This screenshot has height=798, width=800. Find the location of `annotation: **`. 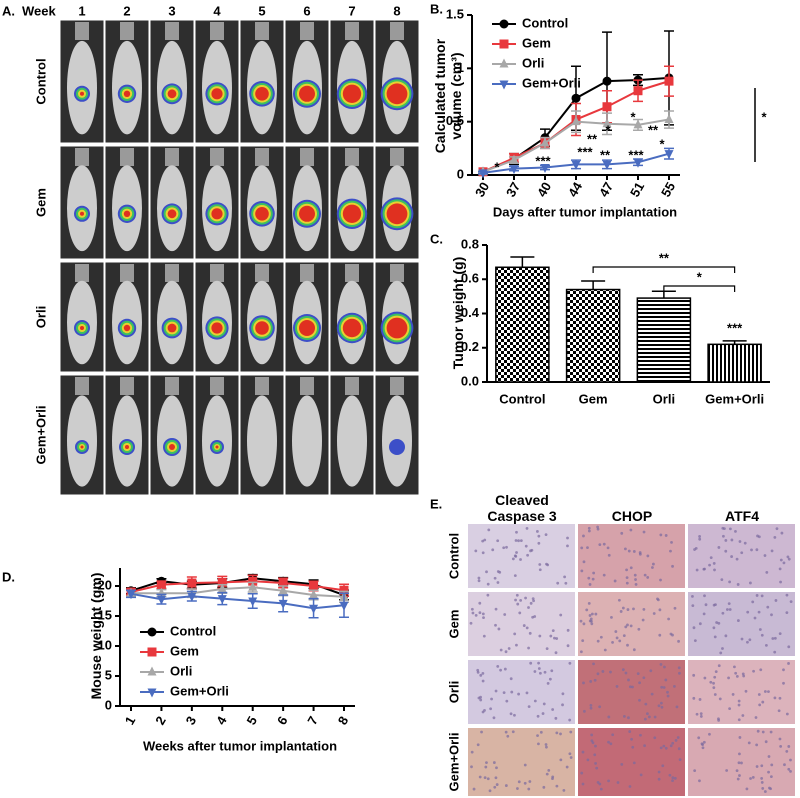

annotation: ** is located at coordinates (664, 257).